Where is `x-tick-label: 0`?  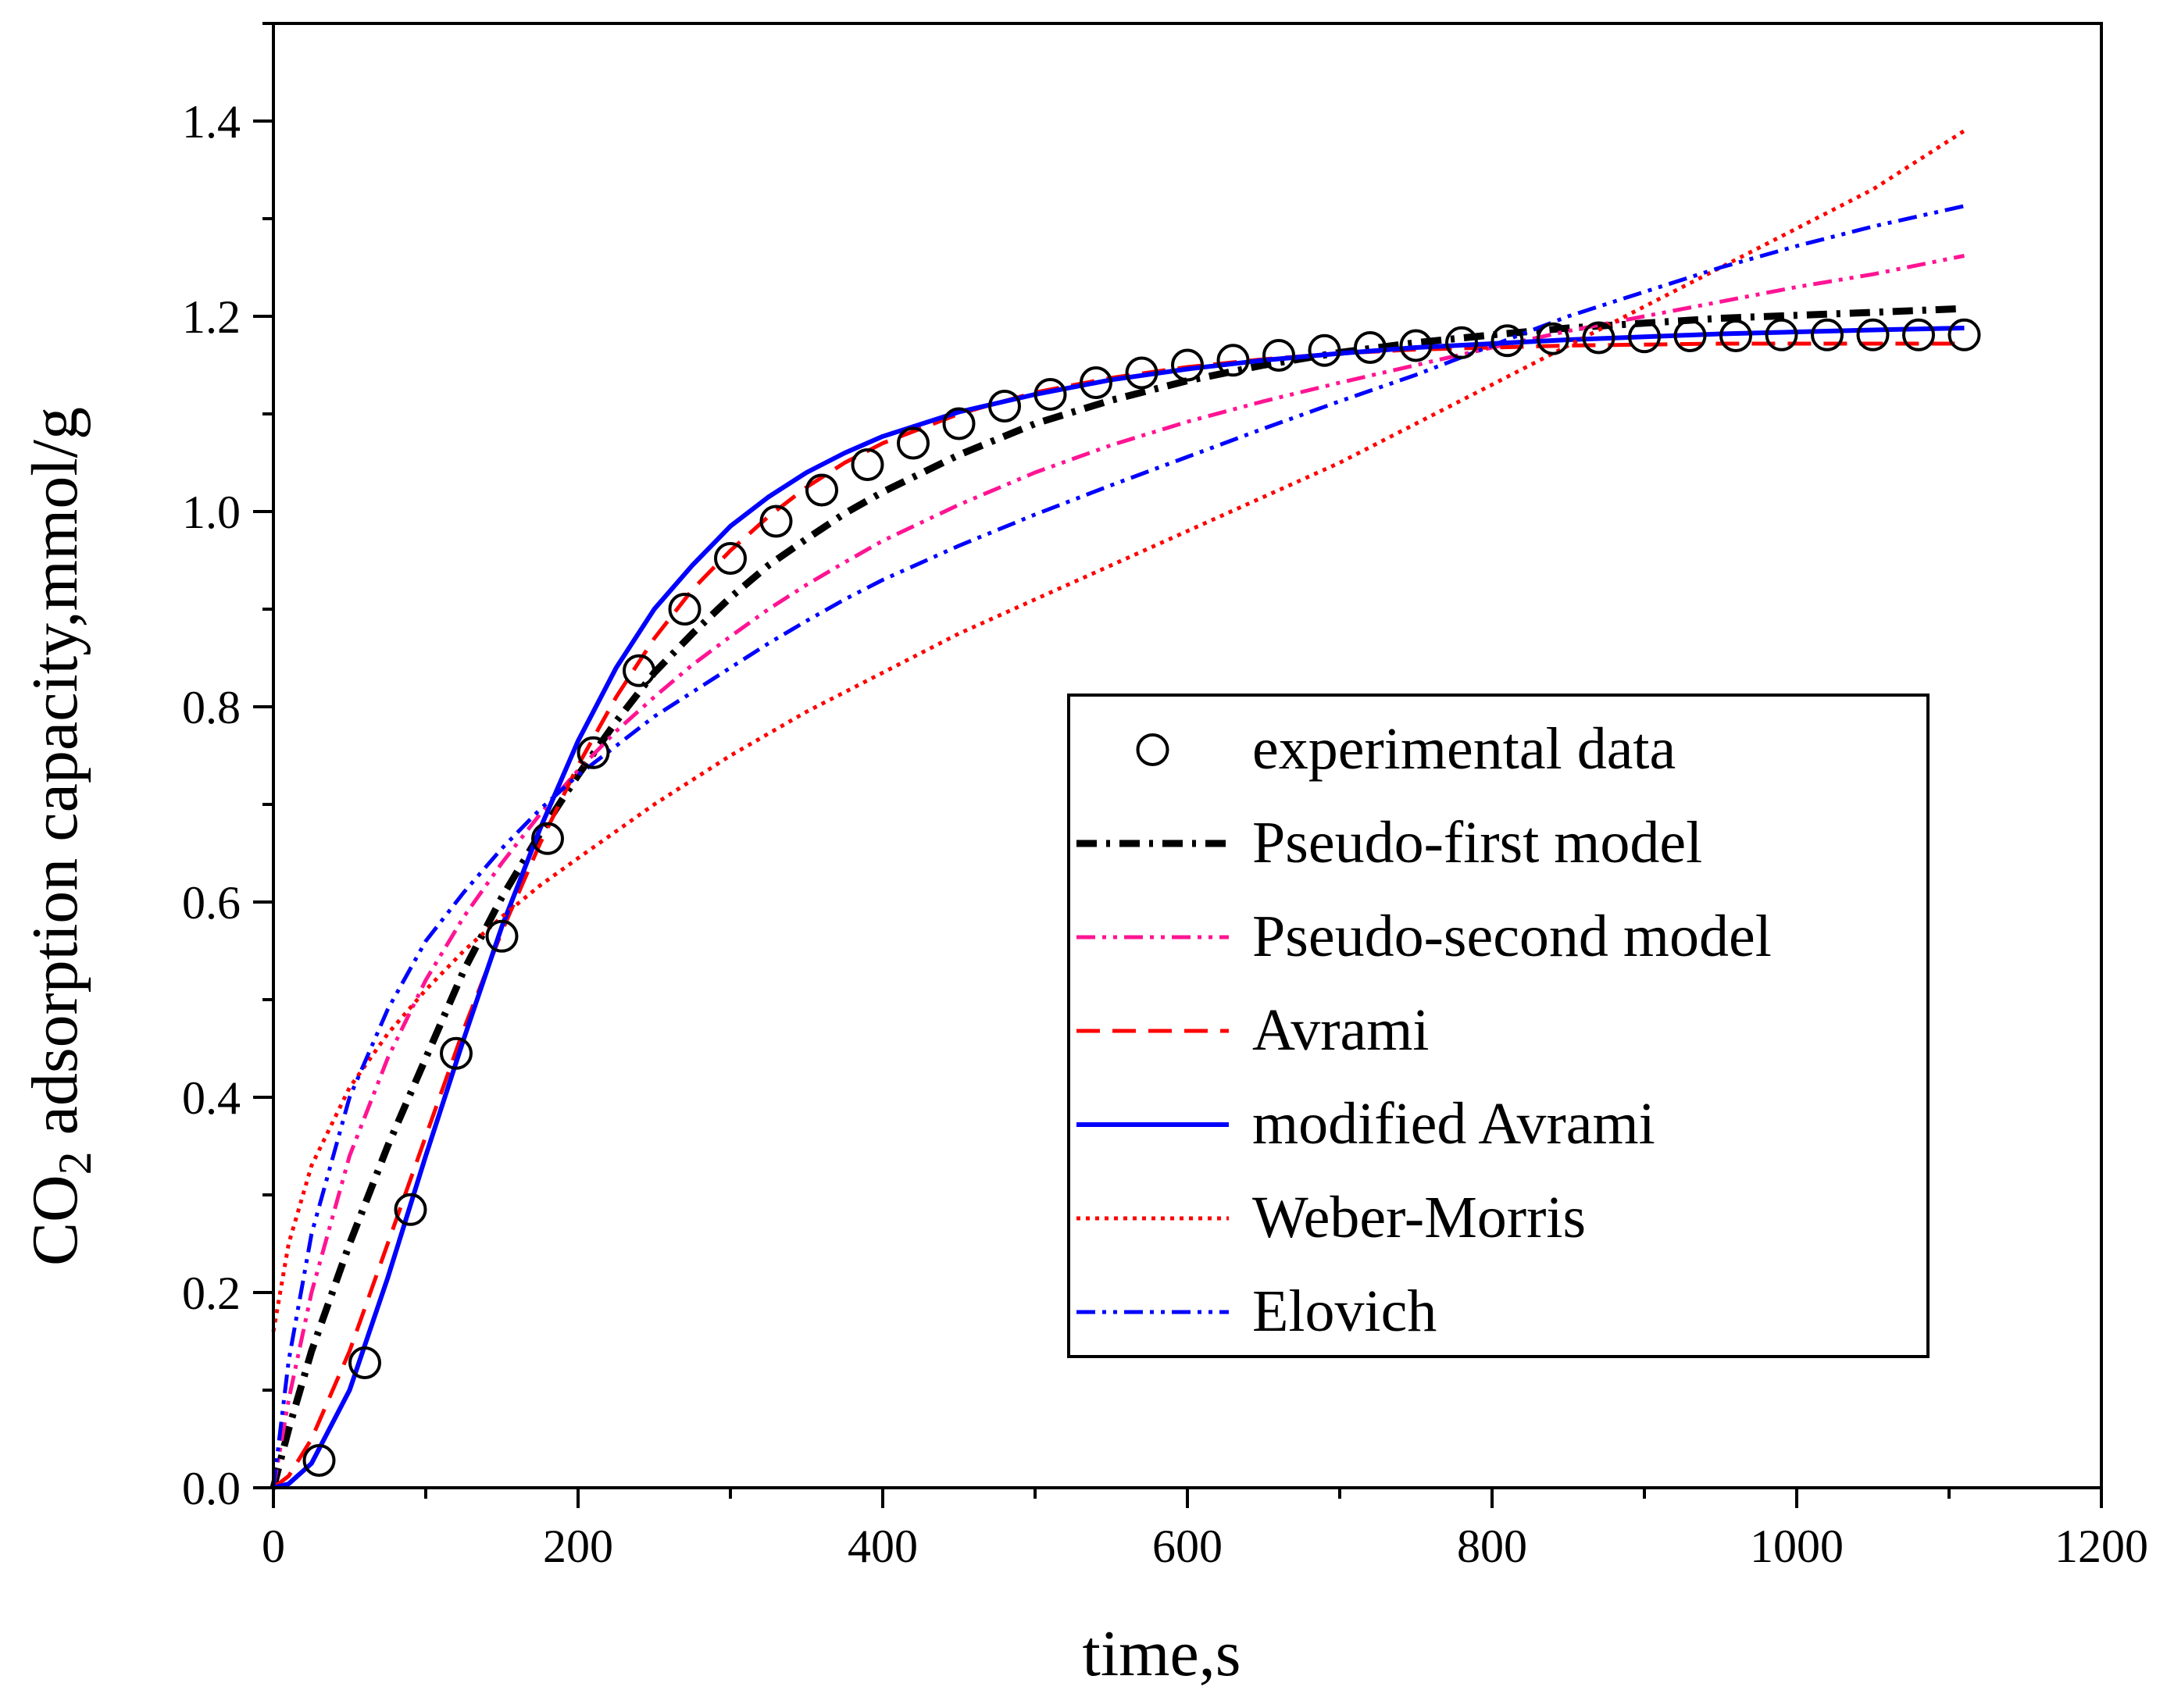 x-tick-label: 0 is located at coordinates (273, 1546).